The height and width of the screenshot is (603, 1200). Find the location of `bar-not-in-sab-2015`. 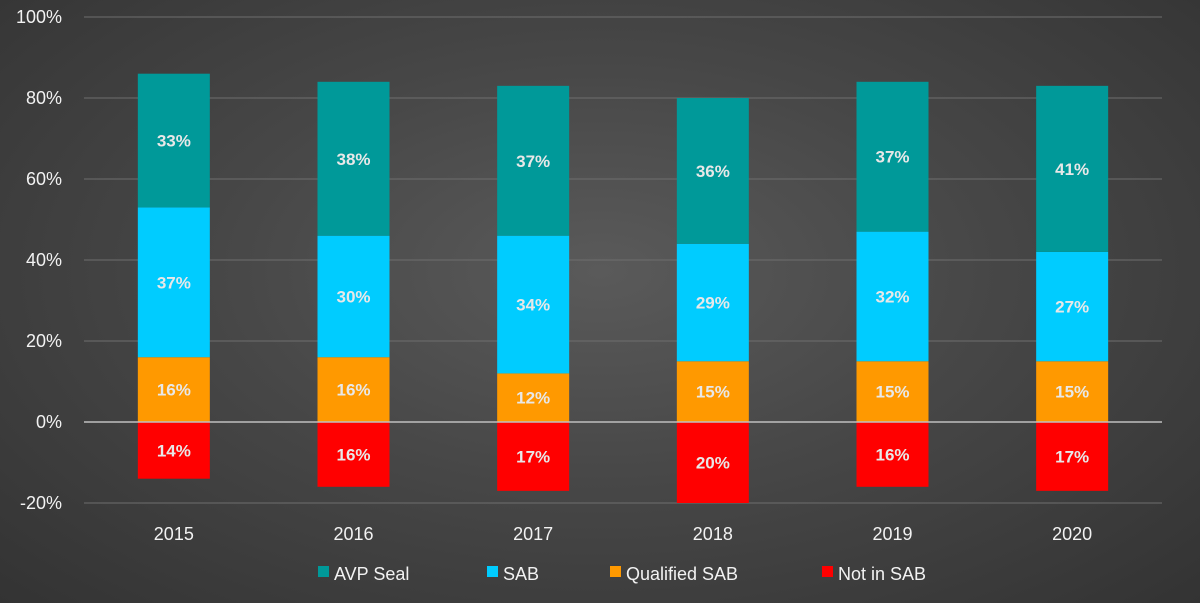

bar-not-in-sab-2015 is located at coordinates (173, 450).